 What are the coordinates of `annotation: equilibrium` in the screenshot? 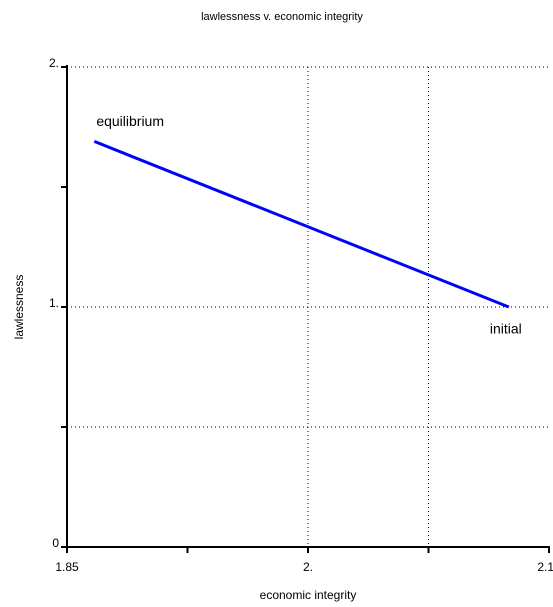 It's located at (130, 121).